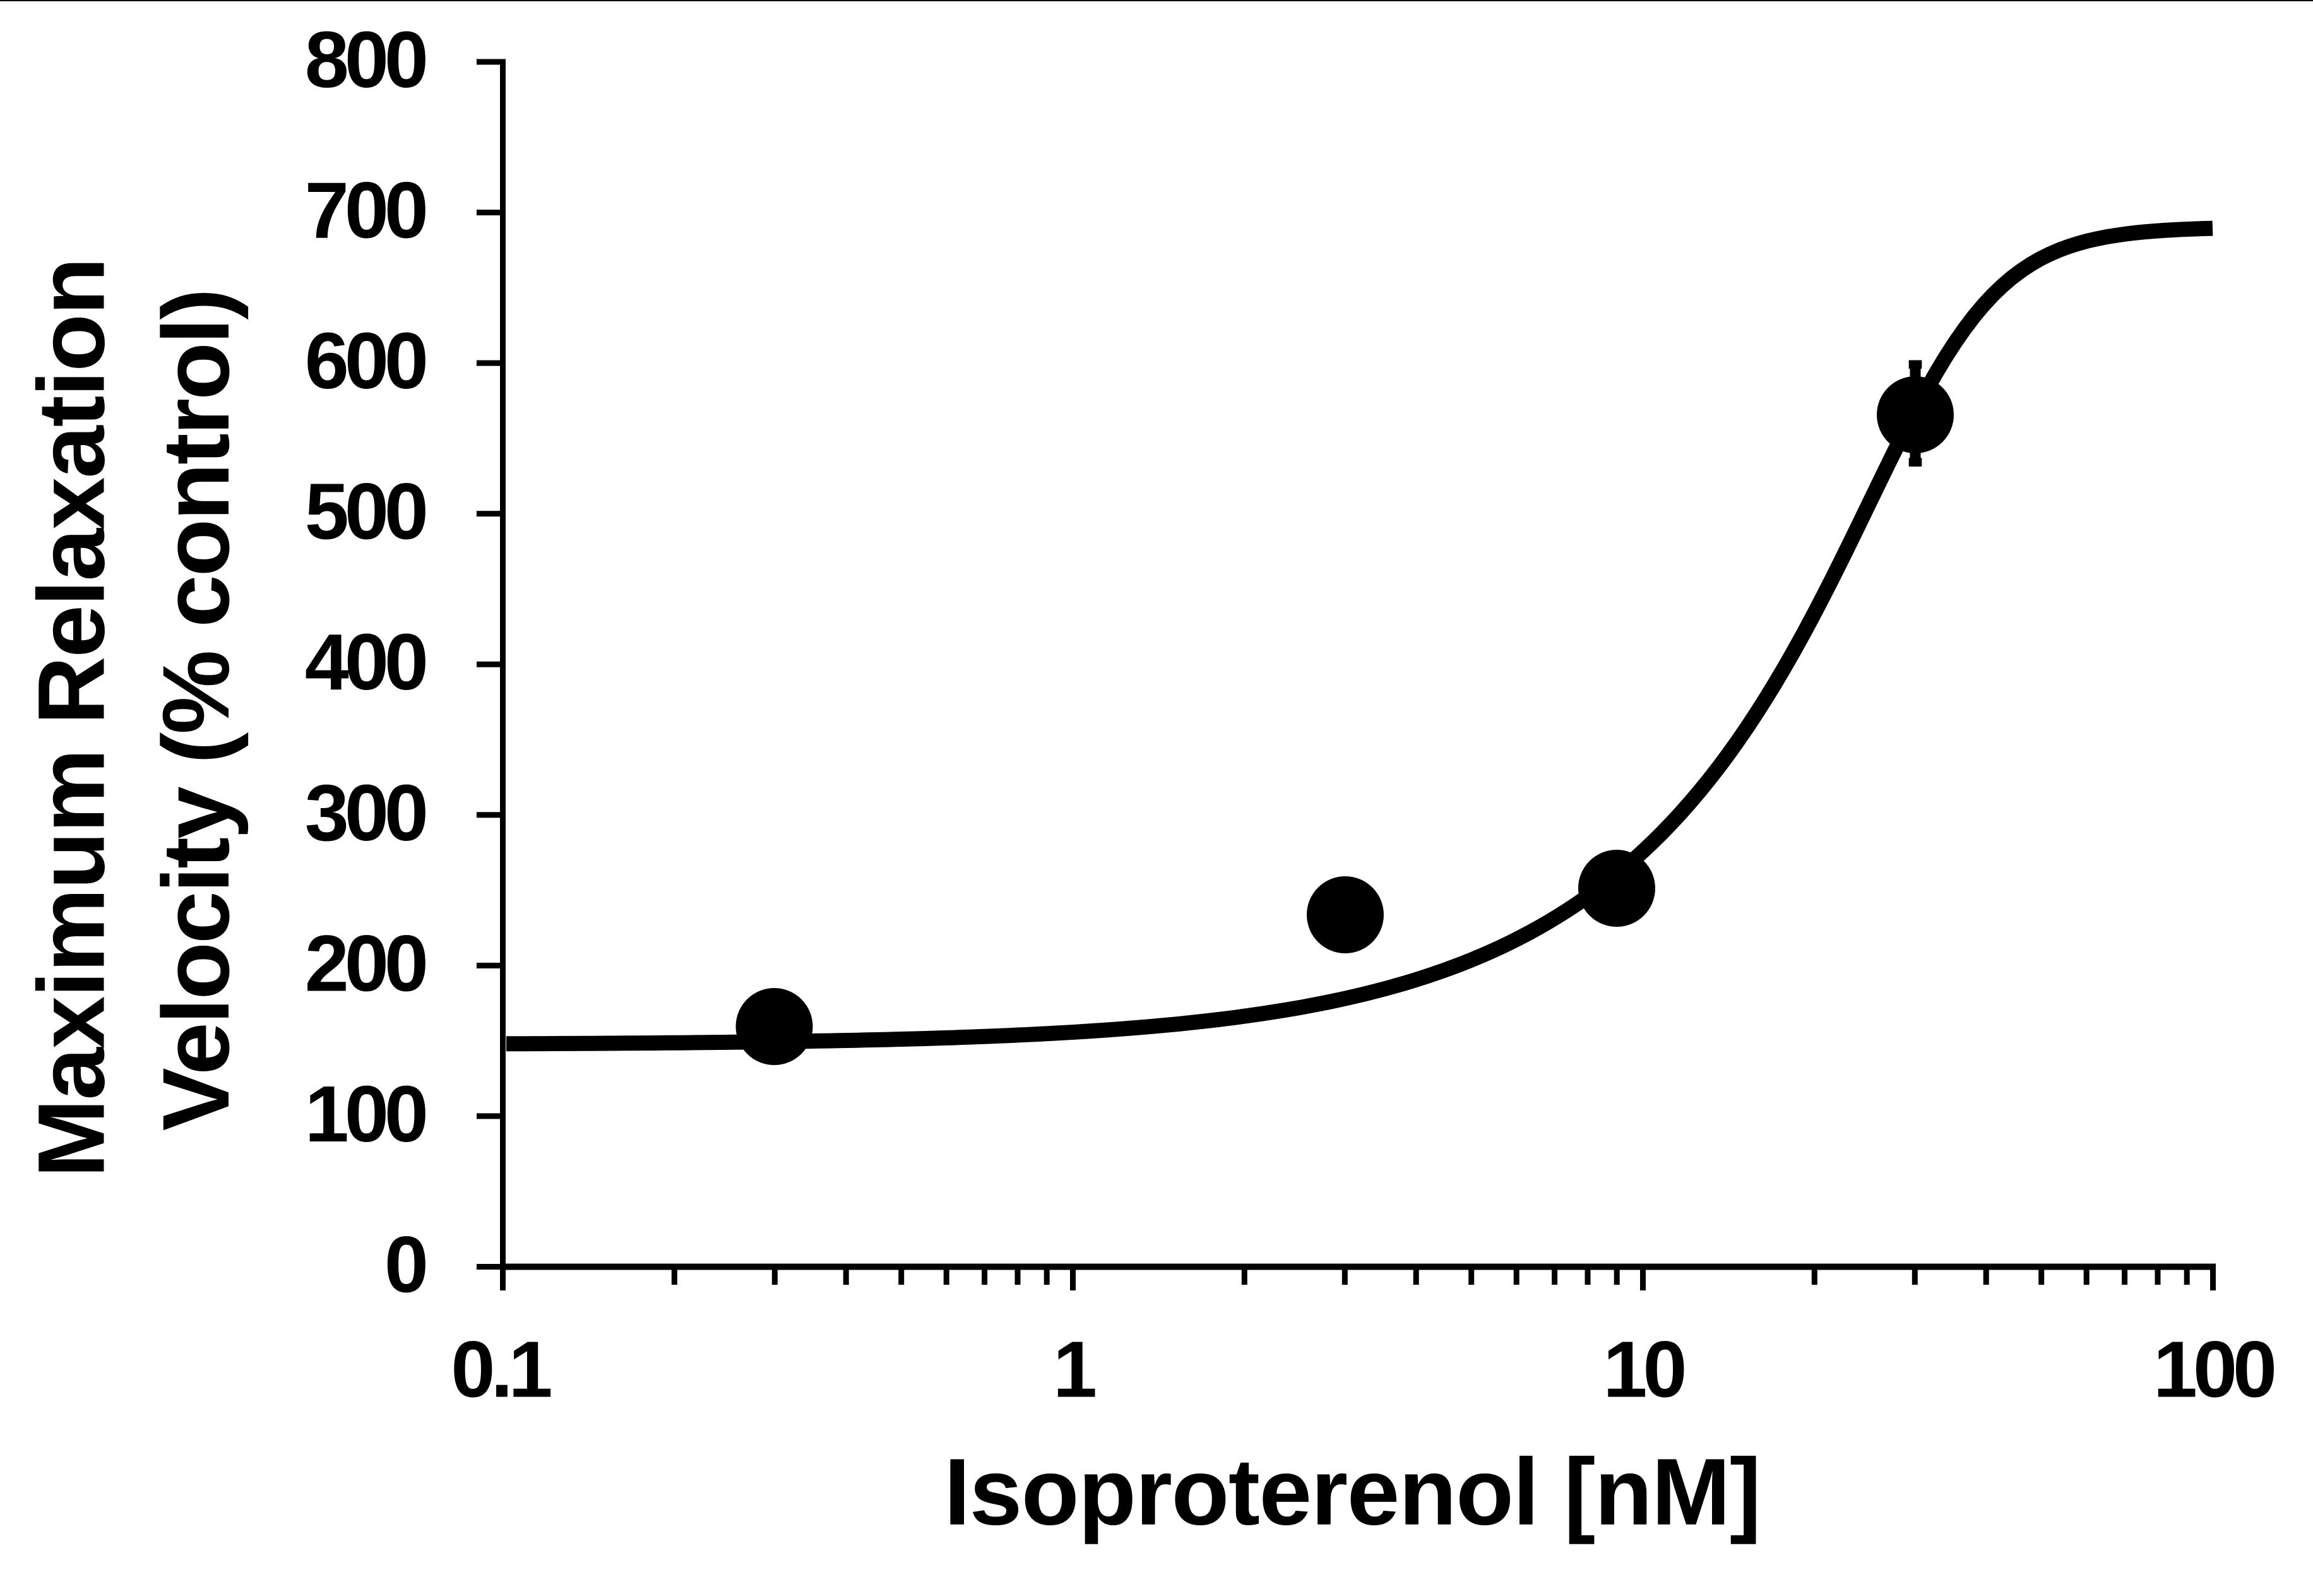 The height and width of the screenshot is (1596, 2313). What do you see at coordinates (365, 661) in the screenshot?
I see `svg-text: 400` at bounding box center [365, 661].